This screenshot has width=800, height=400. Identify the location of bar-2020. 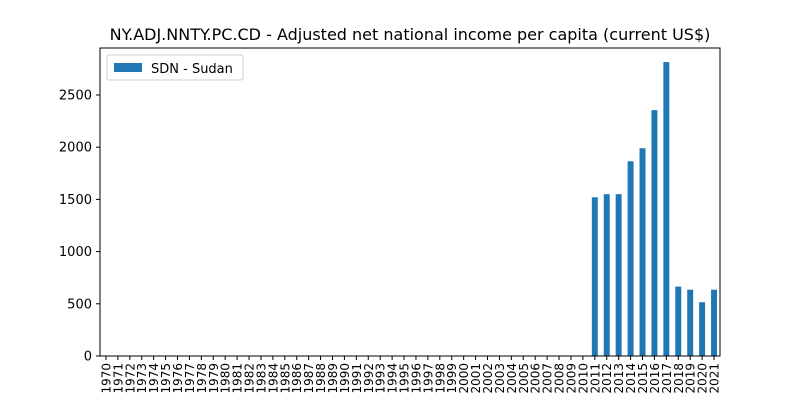
(702, 329).